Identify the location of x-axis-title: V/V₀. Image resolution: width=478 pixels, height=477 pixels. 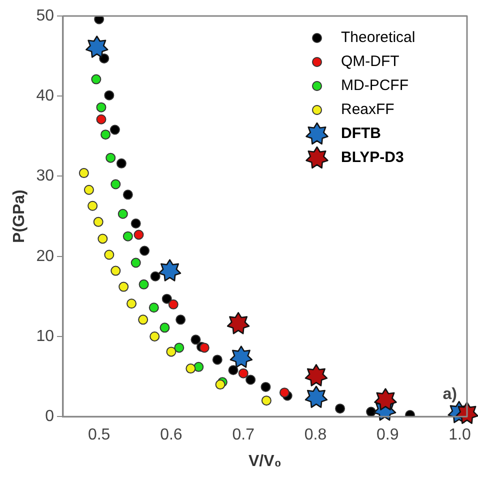
(265, 461).